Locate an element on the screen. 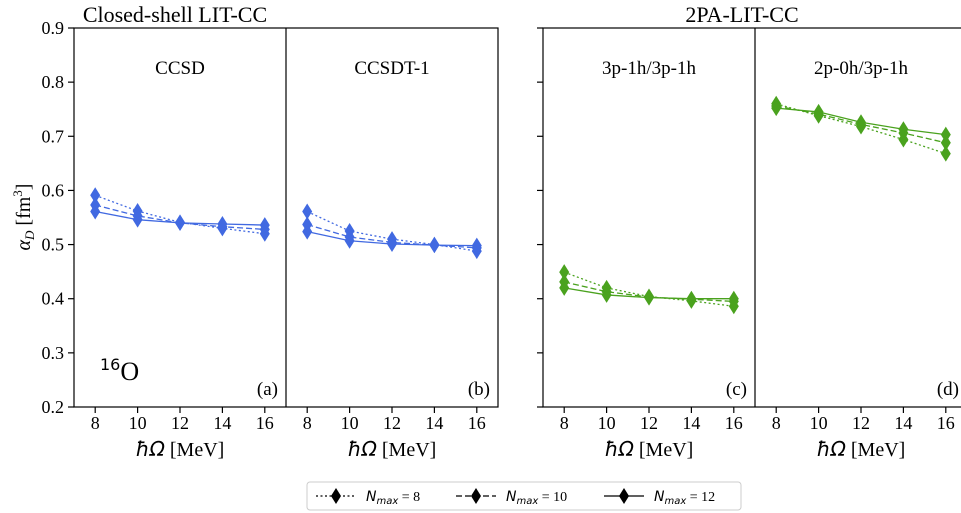 The image size is (961, 513). y-tick-label: 0.9 is located at coordinates (53, 28).